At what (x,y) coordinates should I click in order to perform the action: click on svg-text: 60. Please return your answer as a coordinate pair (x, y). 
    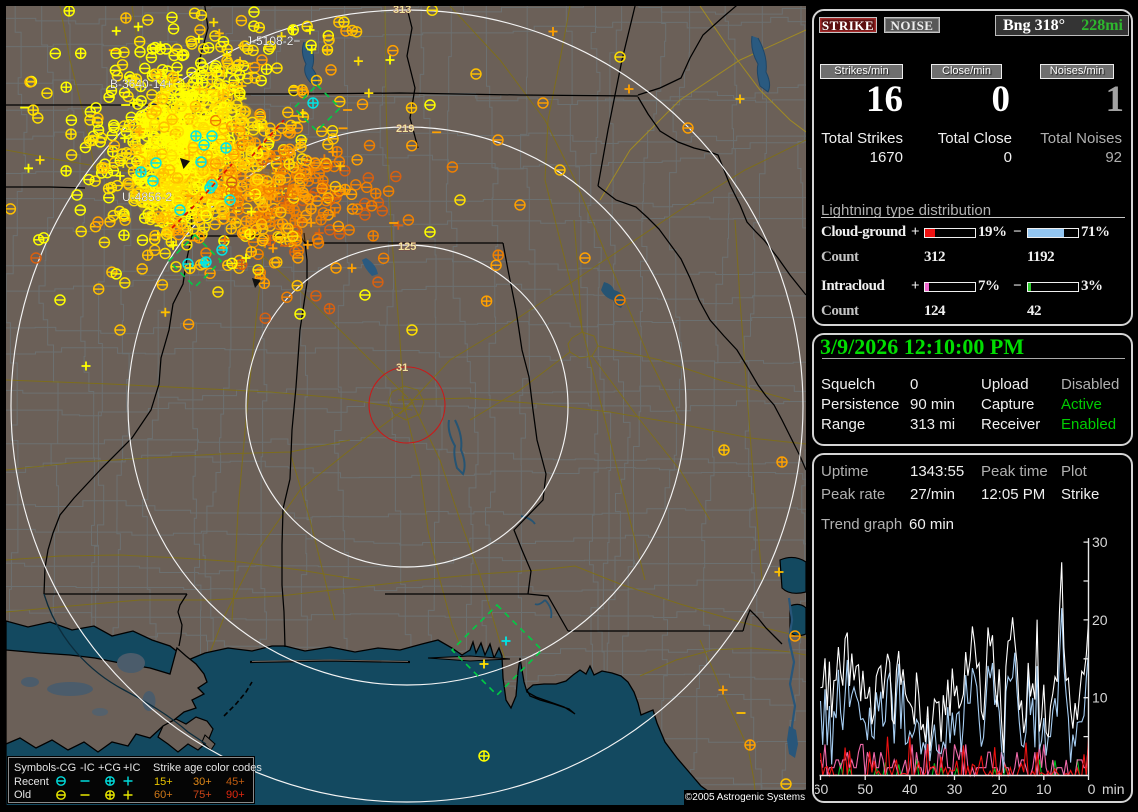
    Looking at the image, I should click on (821, 789).